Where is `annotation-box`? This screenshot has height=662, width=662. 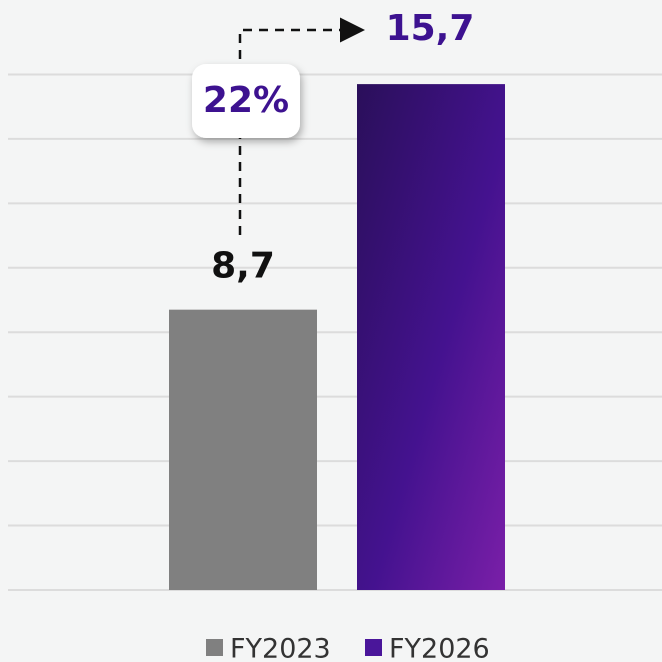 annotation-box is located at coordinates (246, 101).